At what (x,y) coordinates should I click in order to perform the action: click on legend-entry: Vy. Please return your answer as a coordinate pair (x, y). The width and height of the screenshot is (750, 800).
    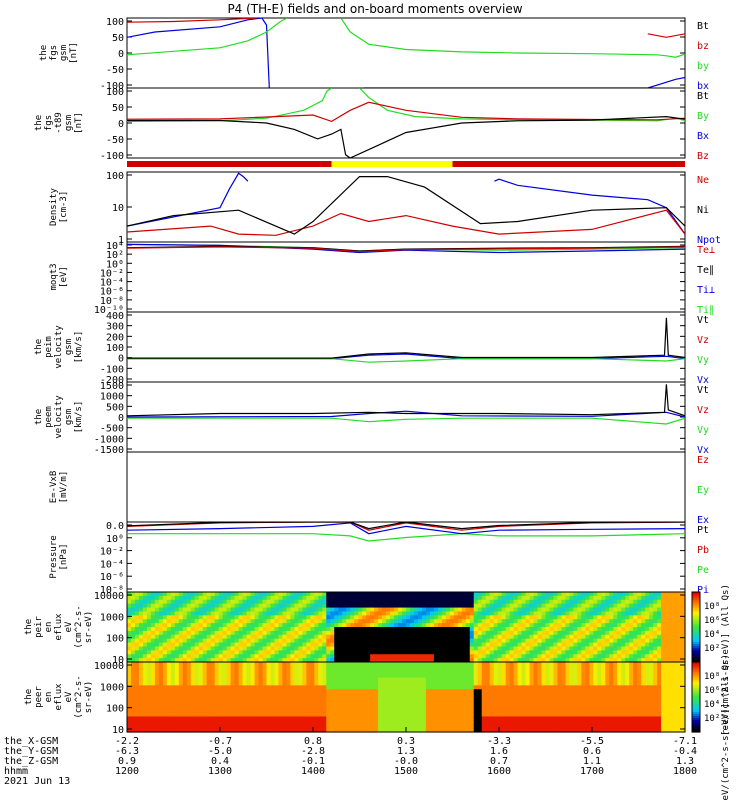
    Looking at the image, I should click on (703, 430).